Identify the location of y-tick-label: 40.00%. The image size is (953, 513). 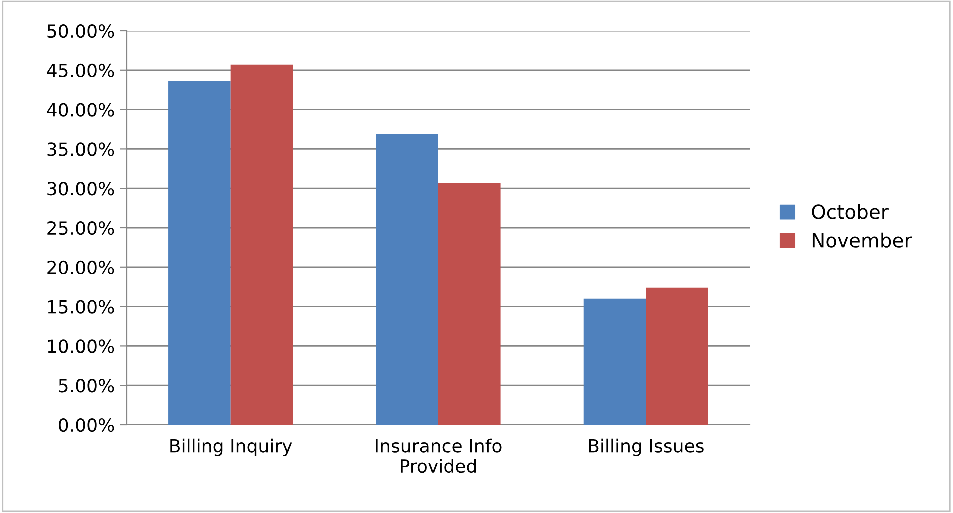
(80, 110).